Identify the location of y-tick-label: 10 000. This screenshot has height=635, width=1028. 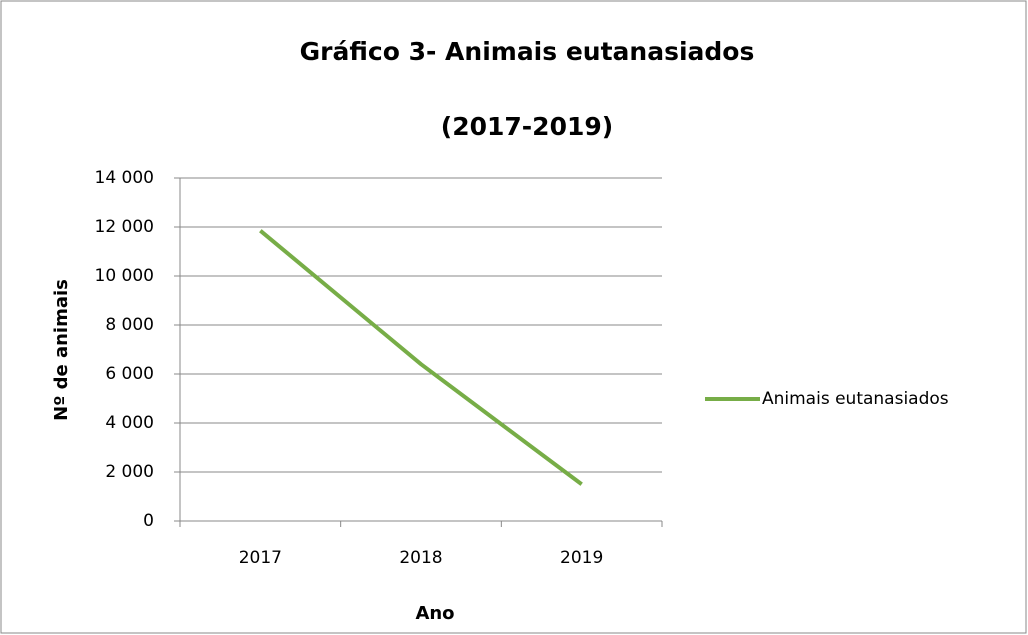
(124, 276).